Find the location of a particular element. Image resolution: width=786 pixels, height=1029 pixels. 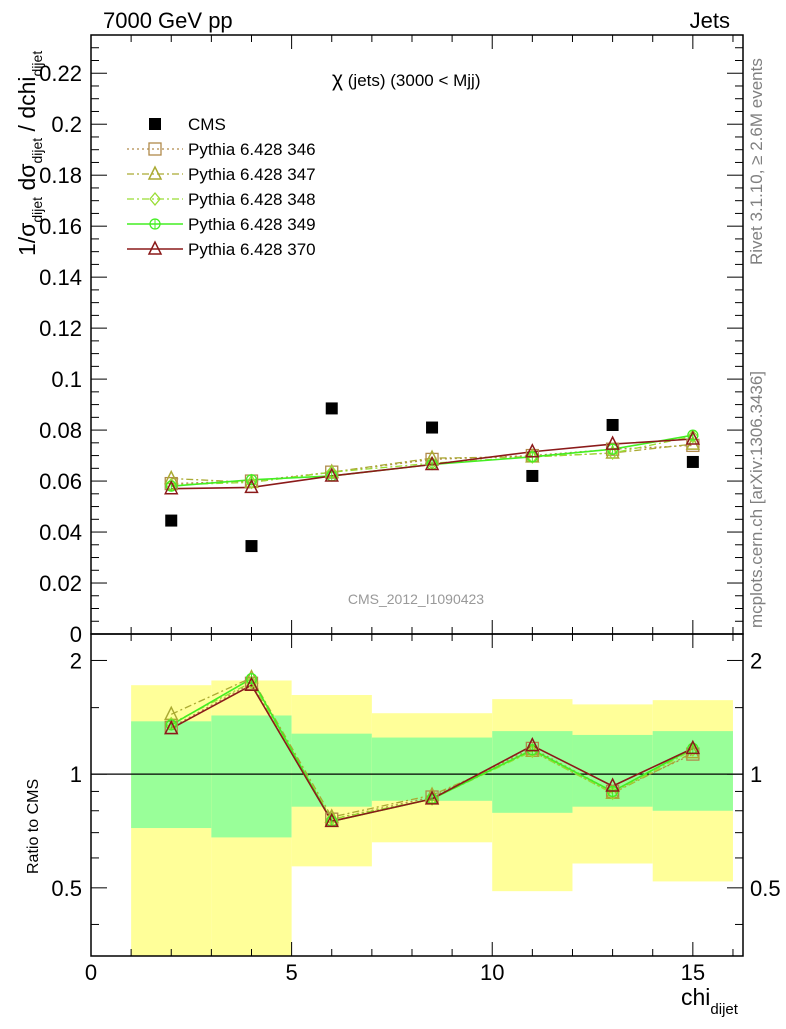

y-tick-label: 0.06 is located at coordinates (60, 481).